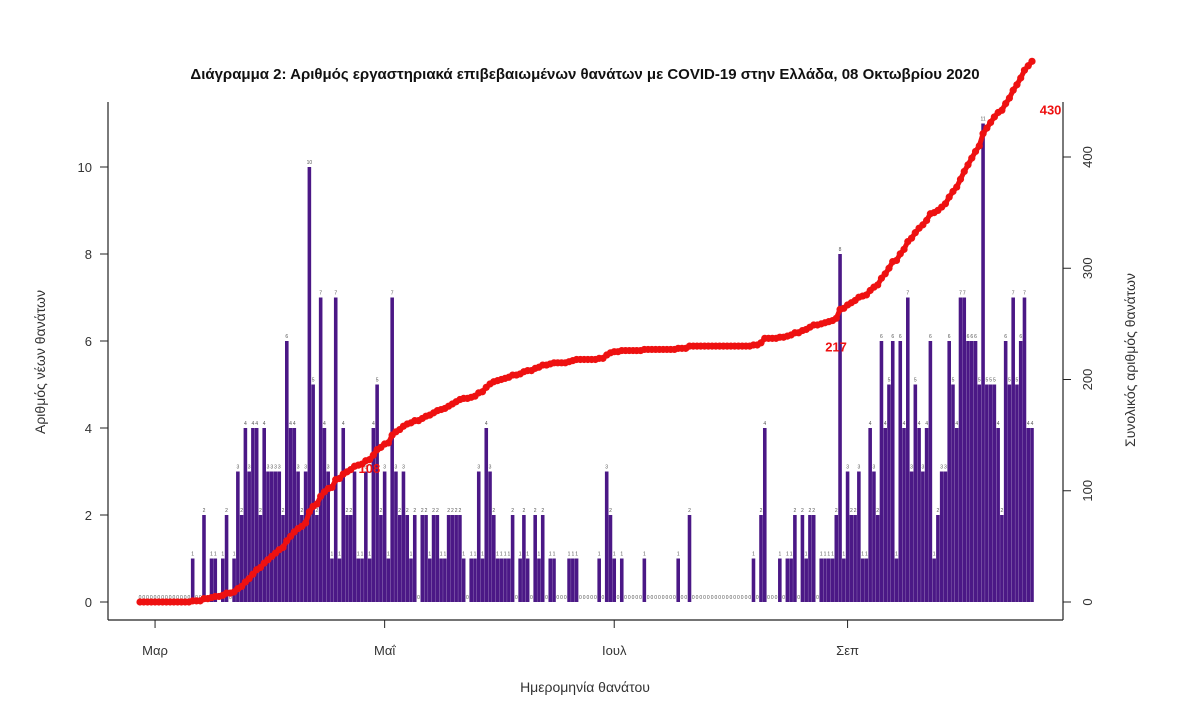  Describe the element at coordinates (1130, 360) in the screenshot. I see `y2-axis-label: Συνολικός αριθμός θανάτων` at that location.